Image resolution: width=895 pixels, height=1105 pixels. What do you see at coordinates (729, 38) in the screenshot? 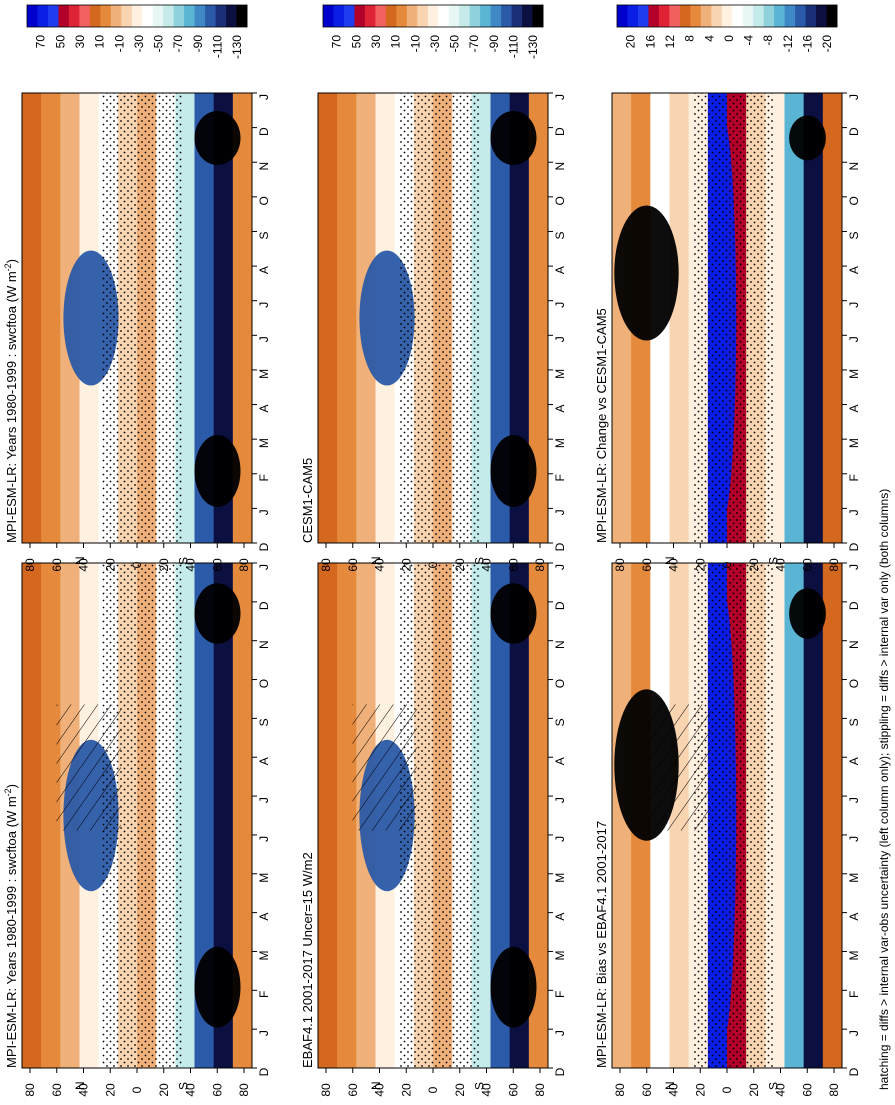
I see `colorbar-label: 0` at bounding box center [729, 38].